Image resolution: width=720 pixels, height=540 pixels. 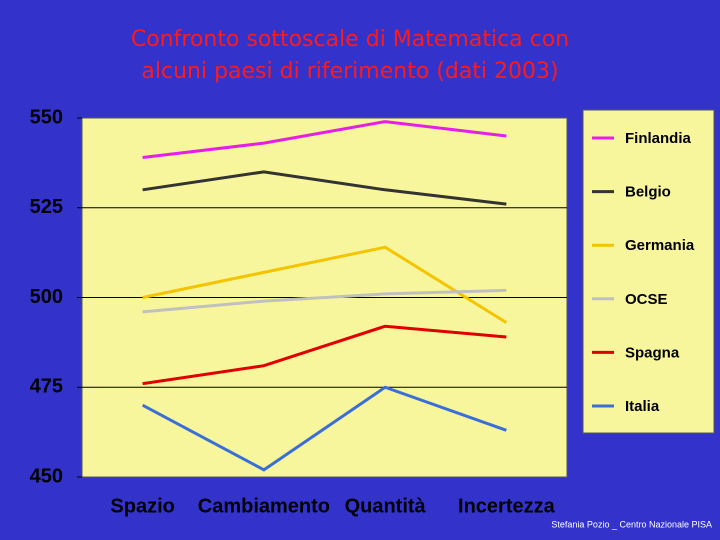 What do you see at coordinates (648, 192) in the screenshot?
I see `legend-label: Belgio` at bounding box center [648, 192].